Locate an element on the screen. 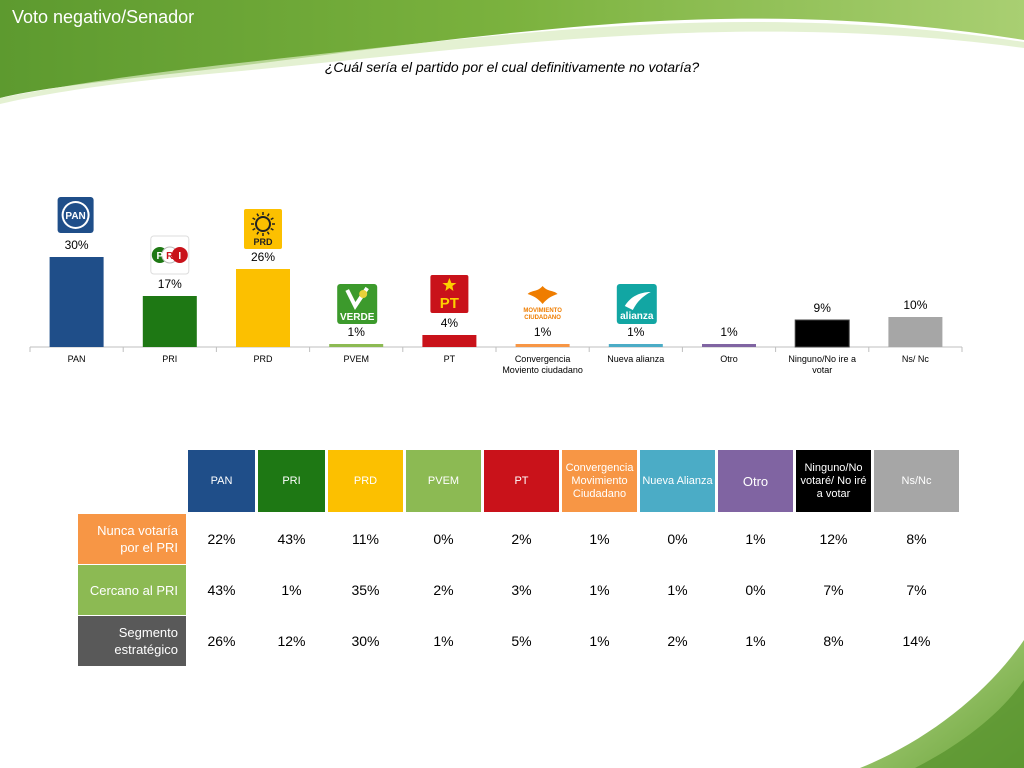 Image resolution: width=1024 pixels, height=768 pixels. x-tick-label: Moviento ciudadano is located at coordinates (542, 370).